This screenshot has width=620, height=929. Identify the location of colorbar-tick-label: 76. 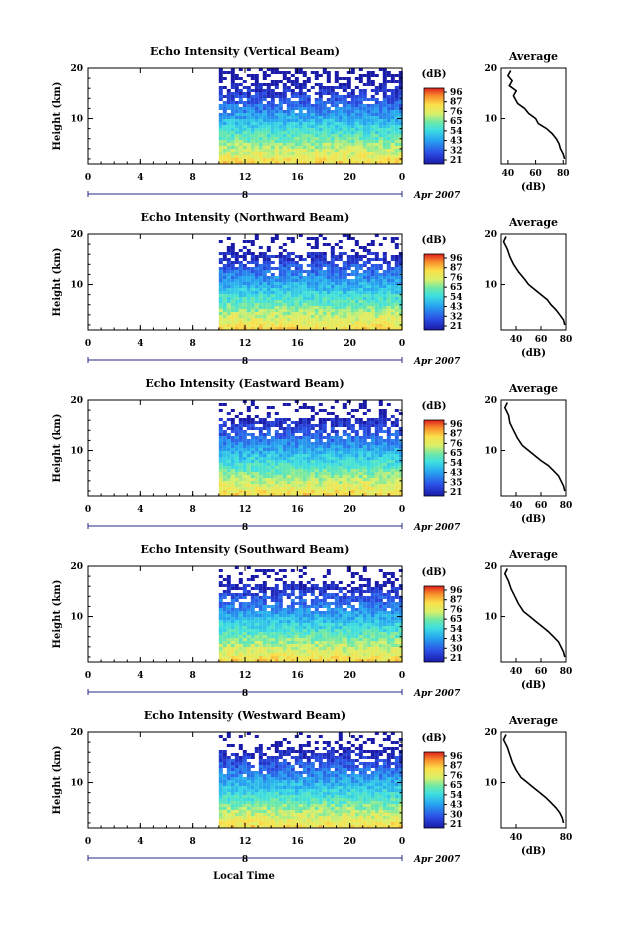
(456, 444).